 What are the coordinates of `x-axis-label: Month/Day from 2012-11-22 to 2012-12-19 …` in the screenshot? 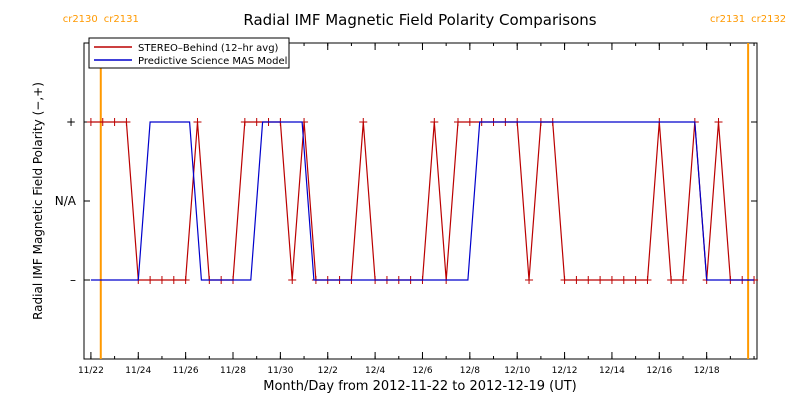 It's located at (419, 386).